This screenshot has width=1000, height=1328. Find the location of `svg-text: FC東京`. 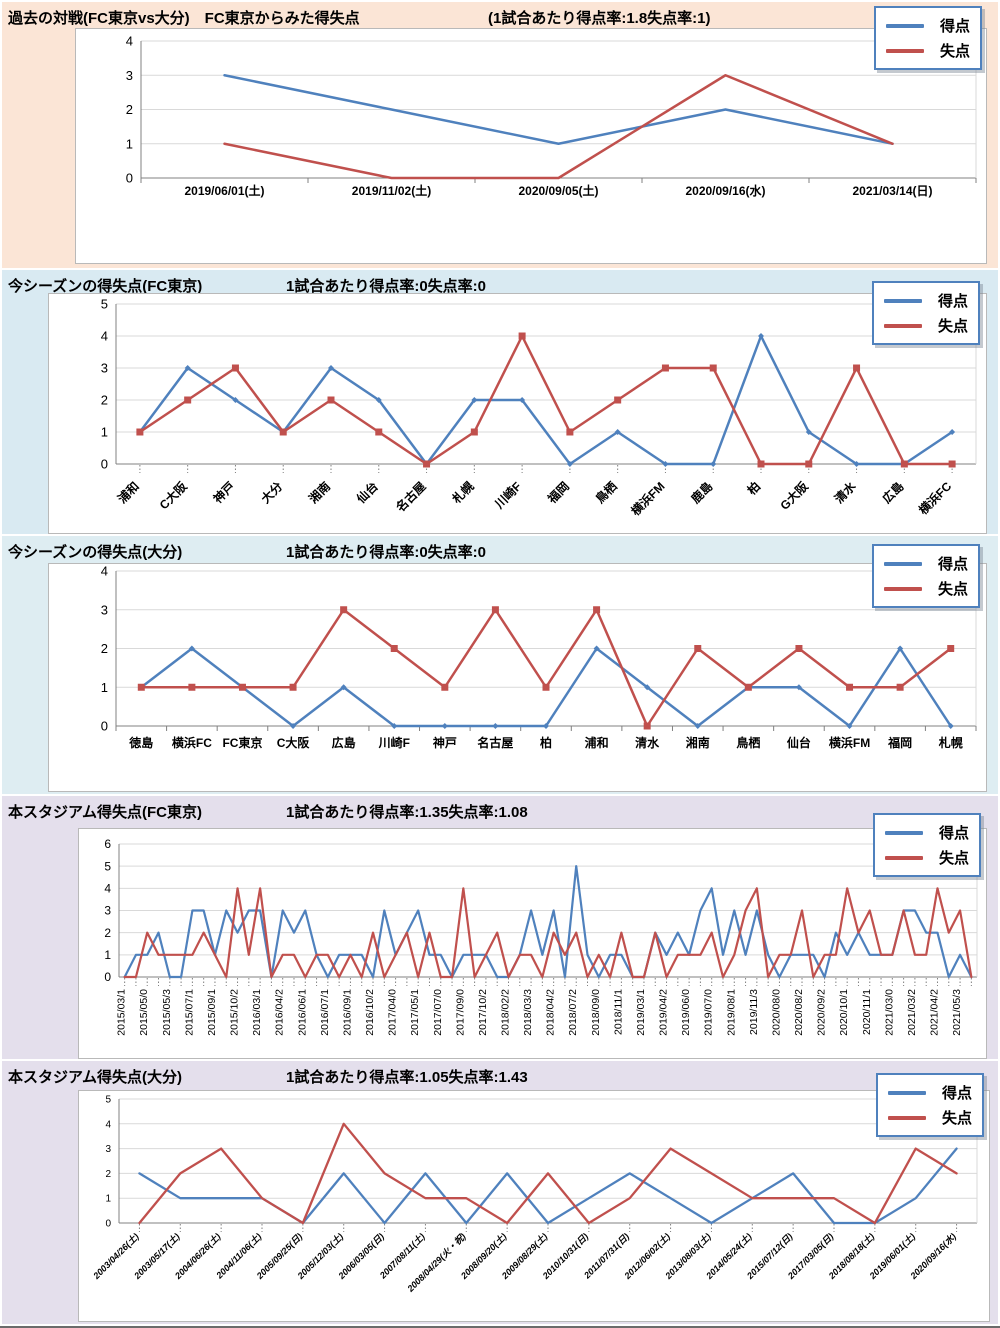

svg-text: FC東京 is located at coordinates (242, 742).